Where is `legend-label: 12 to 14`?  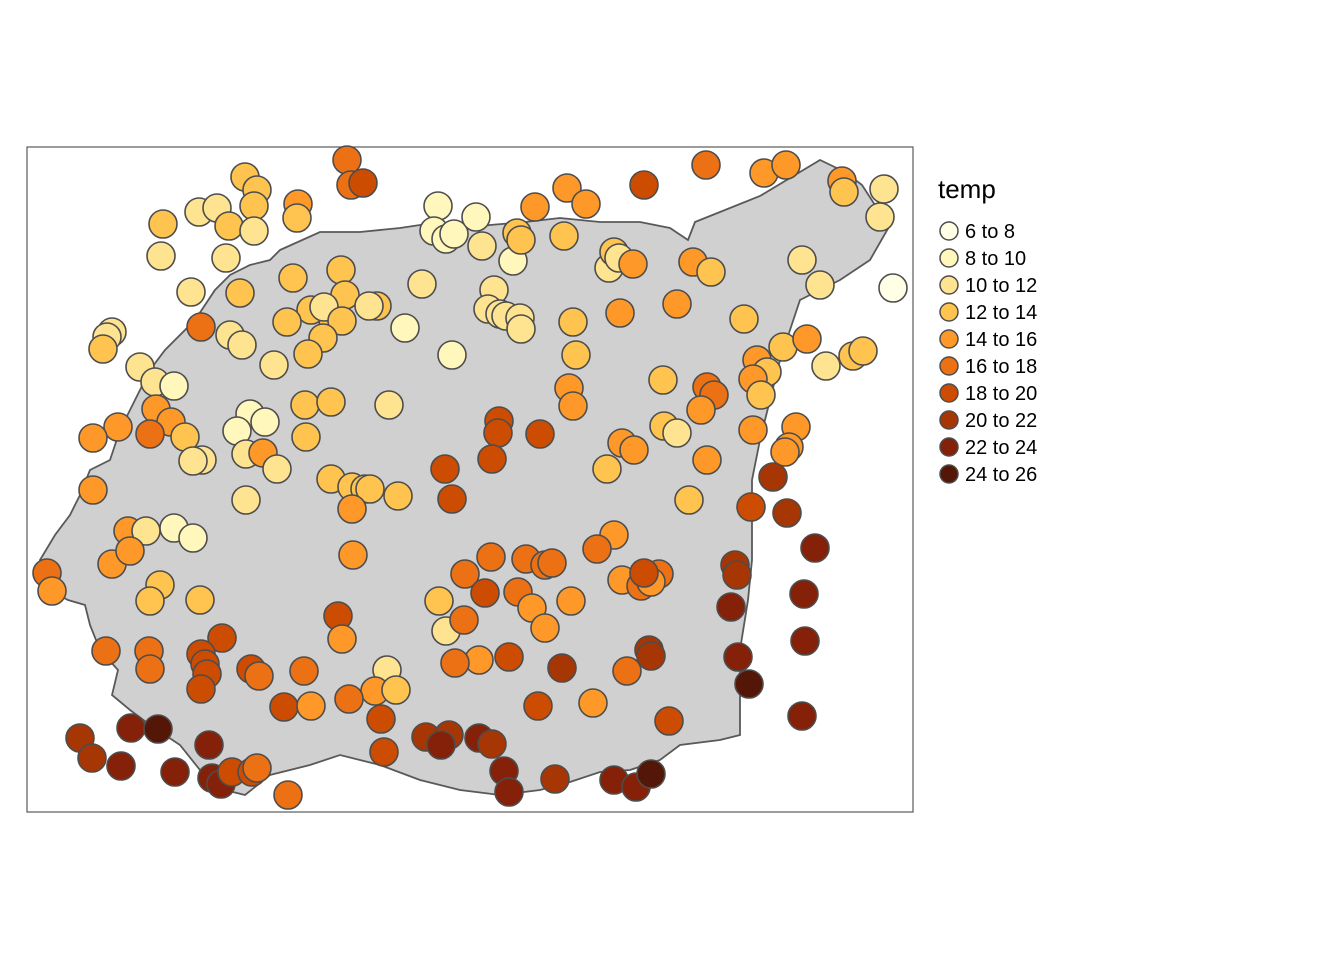 legend-label: 12 to 14 is located at coordinates (1001, 313).